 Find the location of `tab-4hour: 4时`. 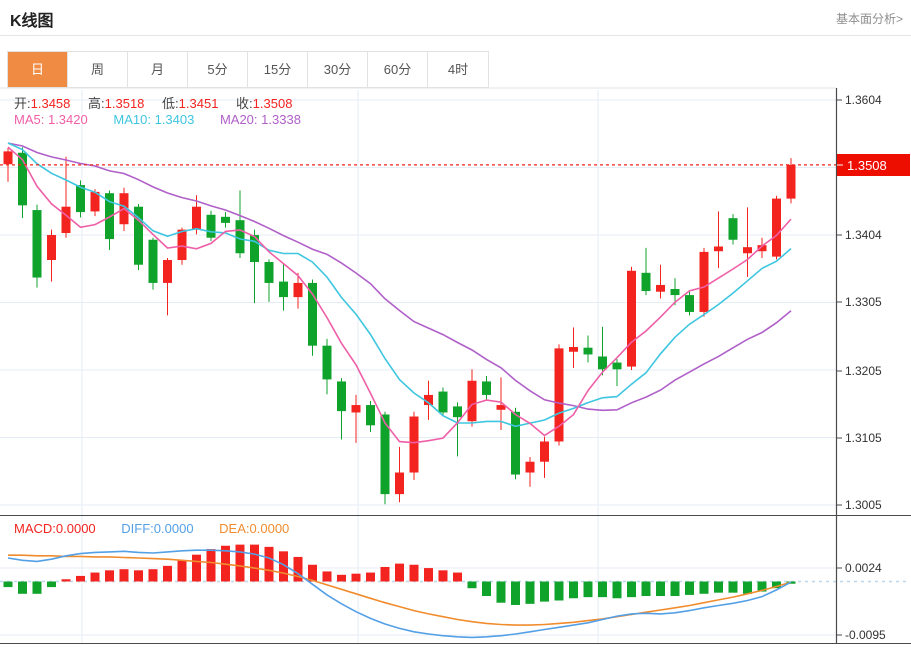

tab-4hour: 4时 is located at coordinates (458, 69).